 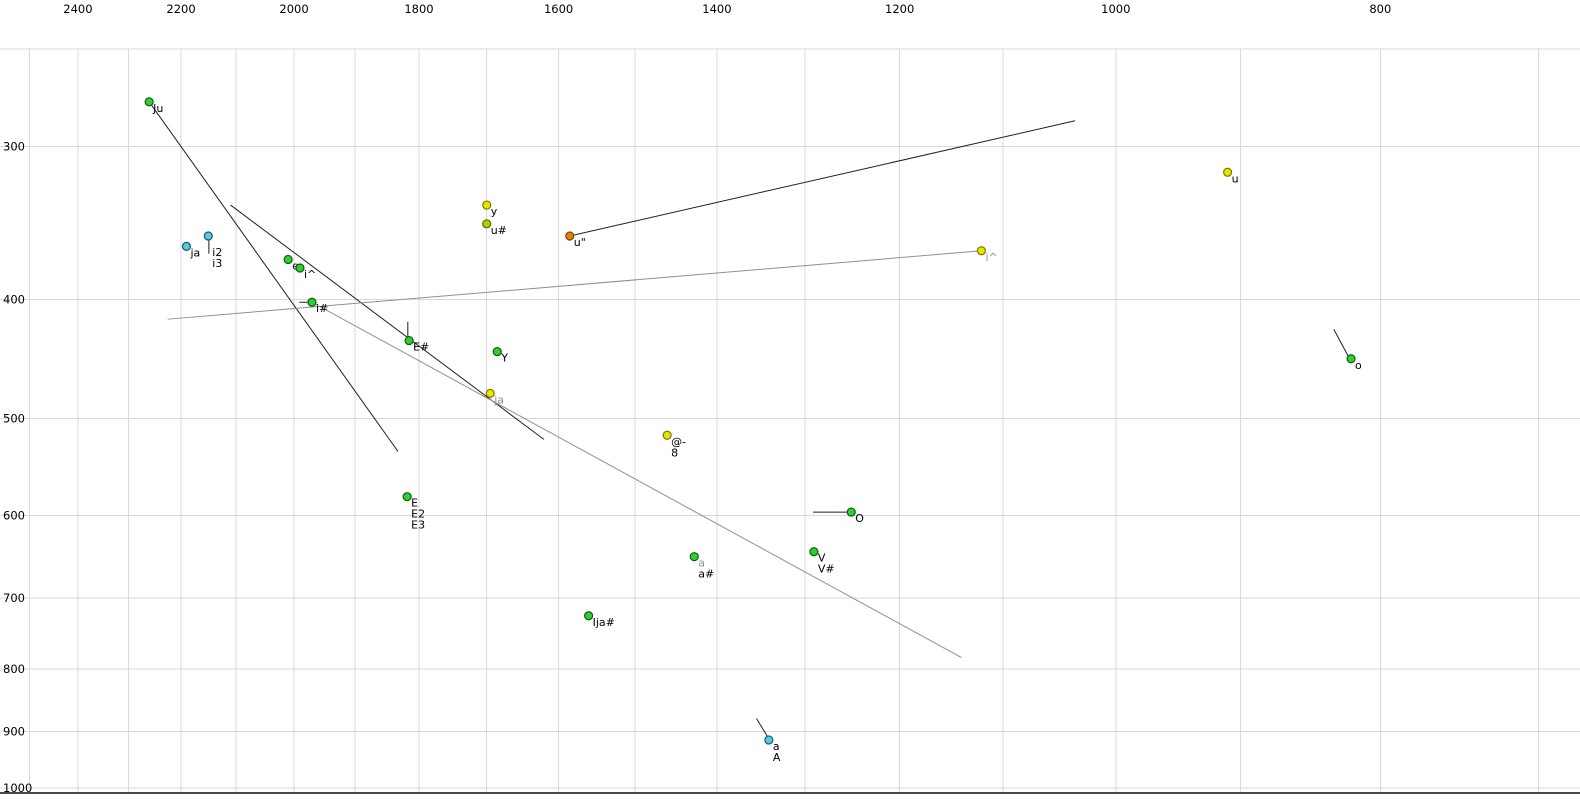 I want to click on data-point-e, so click(x=288, y=259).